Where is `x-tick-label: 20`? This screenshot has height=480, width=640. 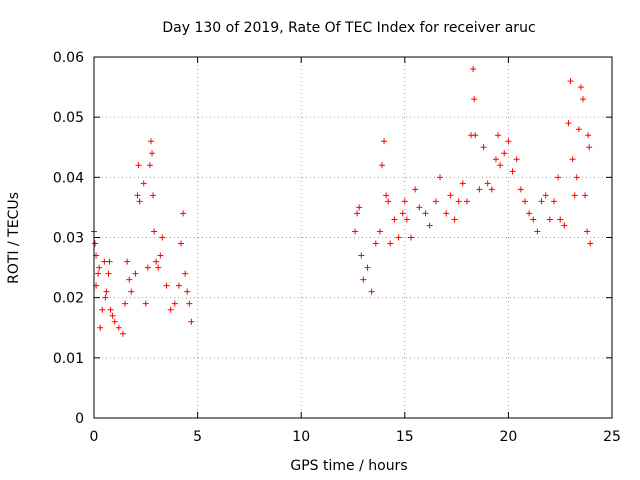
x-tick-label: 20 is located at coordinates (508, 437).